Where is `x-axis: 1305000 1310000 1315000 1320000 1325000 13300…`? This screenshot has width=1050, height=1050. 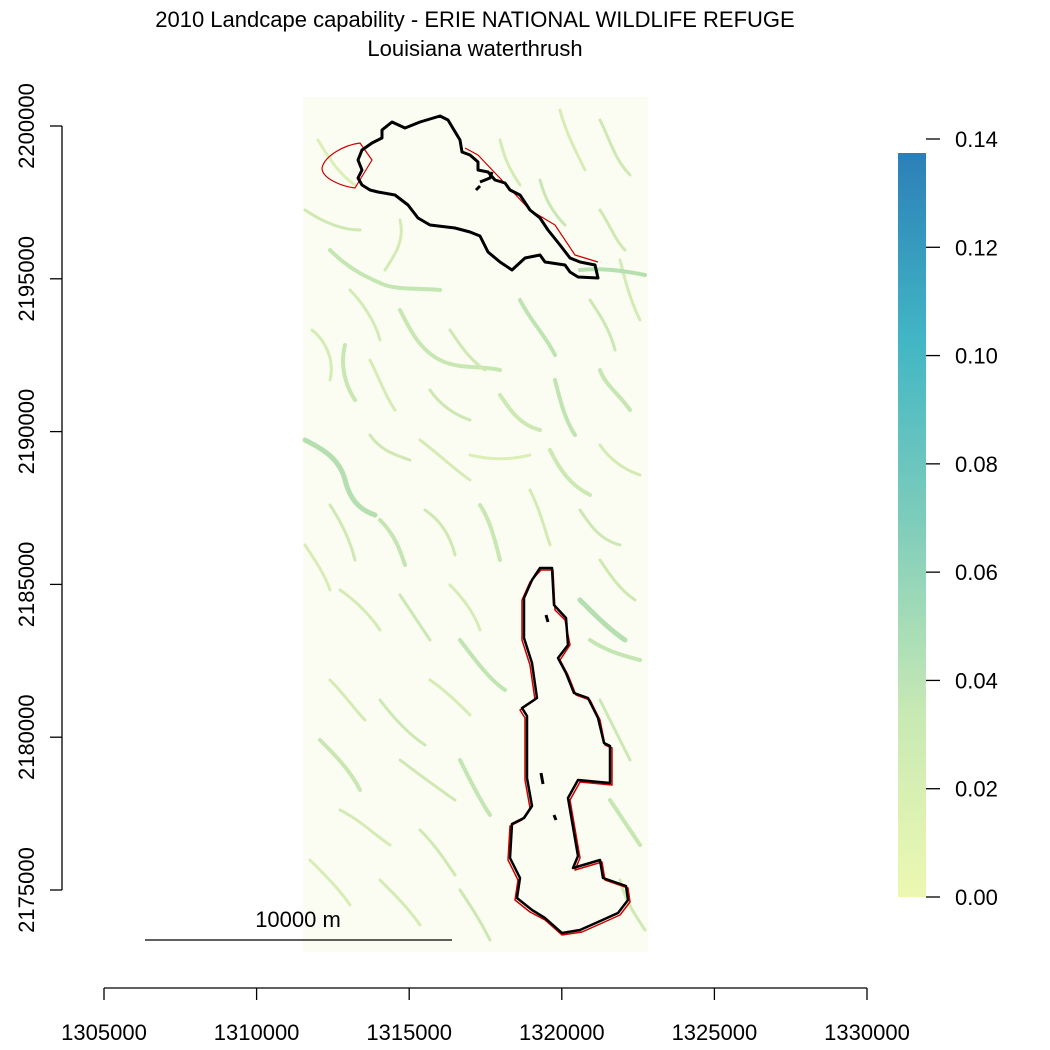
x-axis: 1305000 1310000 1315000 1320000 1325000 13300… is located at coordinates (485, 1016).